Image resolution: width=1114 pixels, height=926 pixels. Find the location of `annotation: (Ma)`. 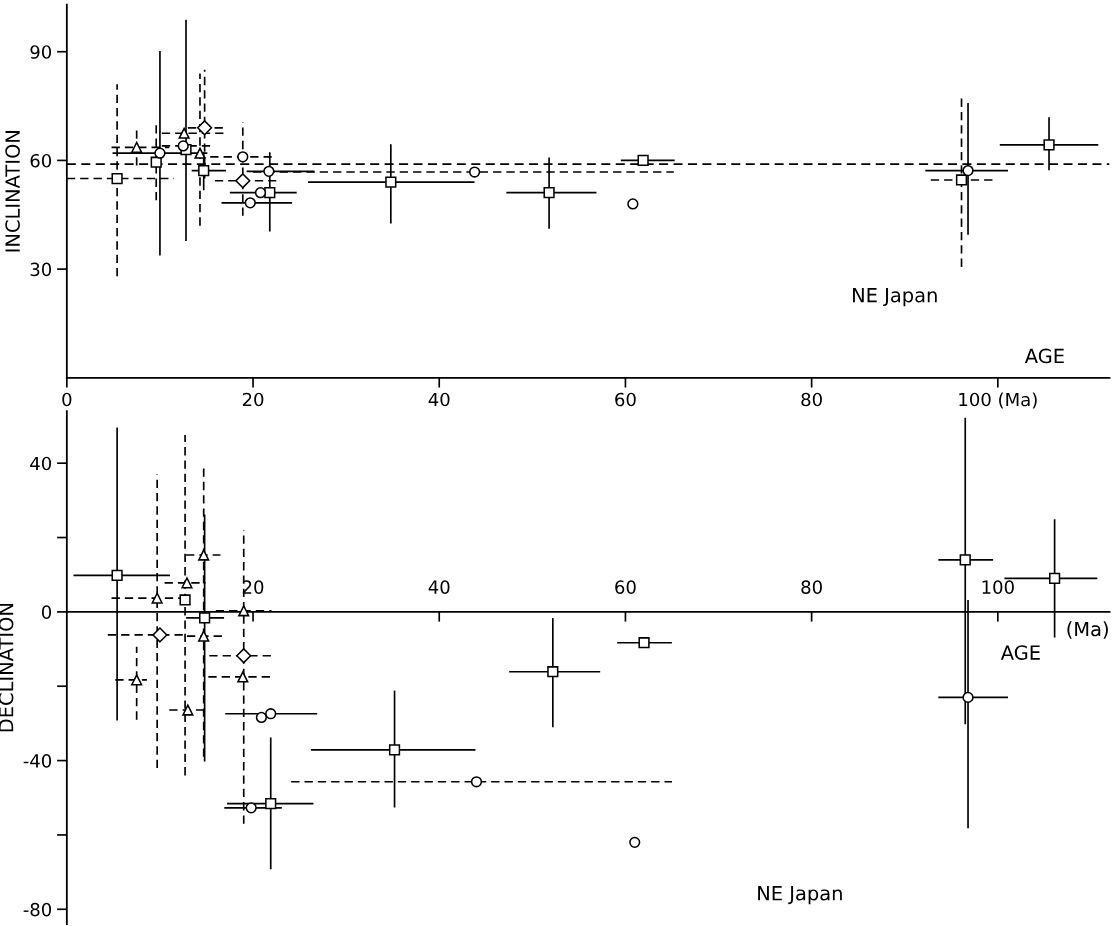

annotation: (Ma) is located at coordinates (1087, 630).